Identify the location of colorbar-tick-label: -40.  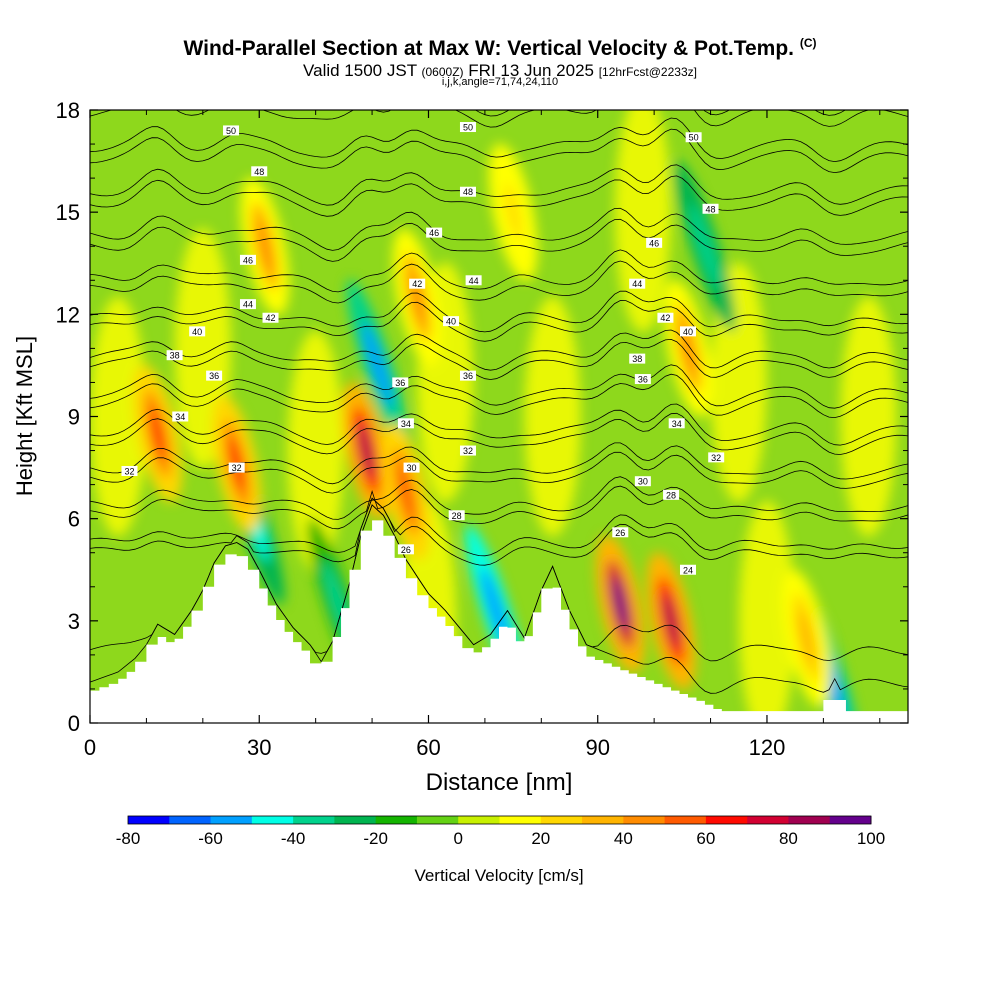
(293, 838).